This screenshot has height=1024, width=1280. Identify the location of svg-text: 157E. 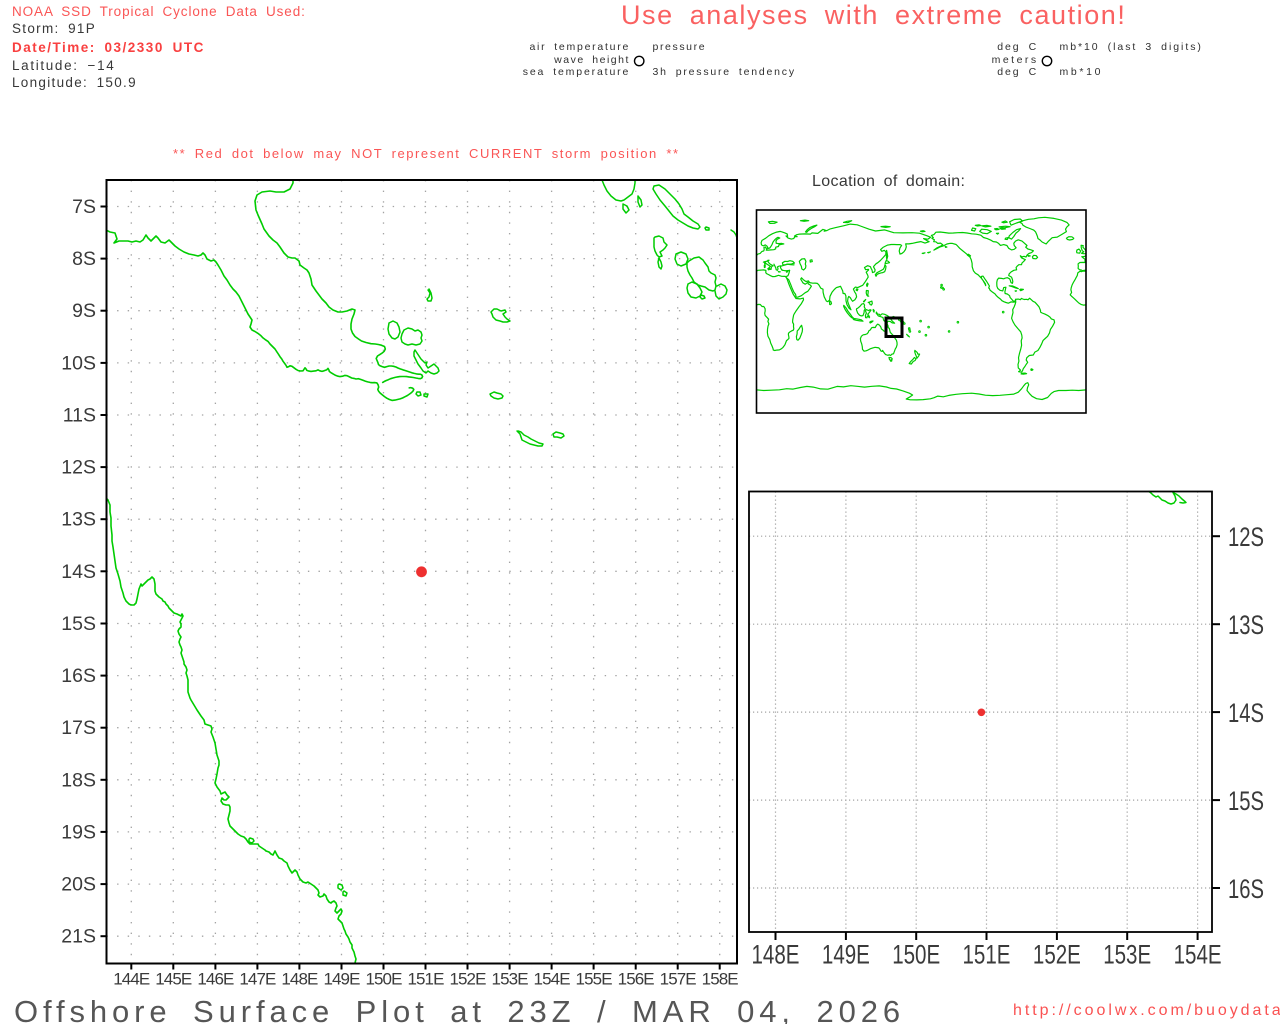
(678, 979).